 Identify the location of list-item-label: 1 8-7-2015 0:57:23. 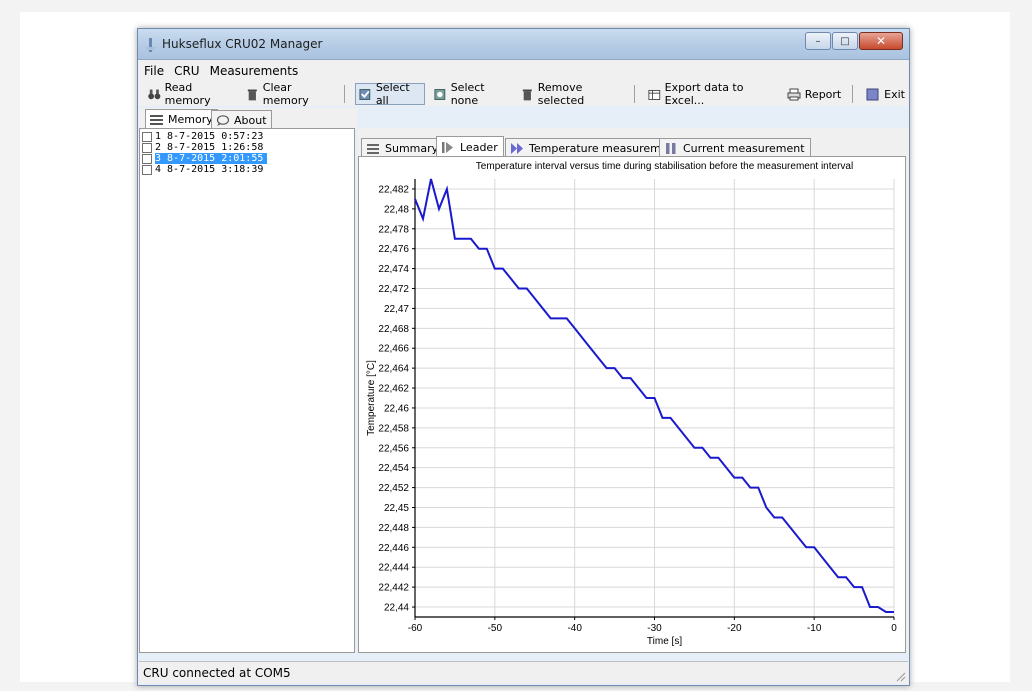
(209, 136).